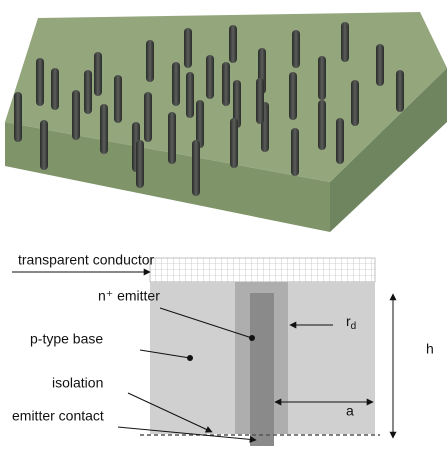  I want to click on label: rd, so click(351, 322).